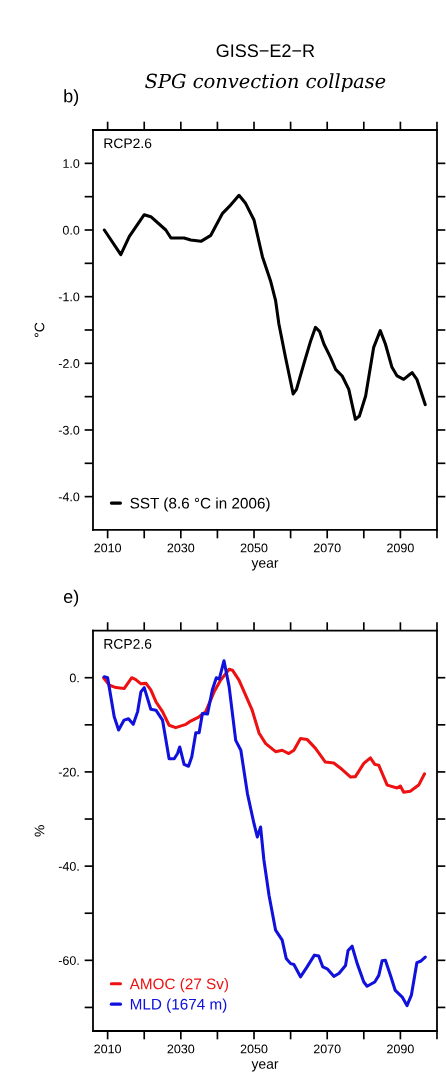  What do you see at coordinates (69, 363) in the screenshot?
I see `y-tick-label: -2.0` at bounding box center [69, 363].